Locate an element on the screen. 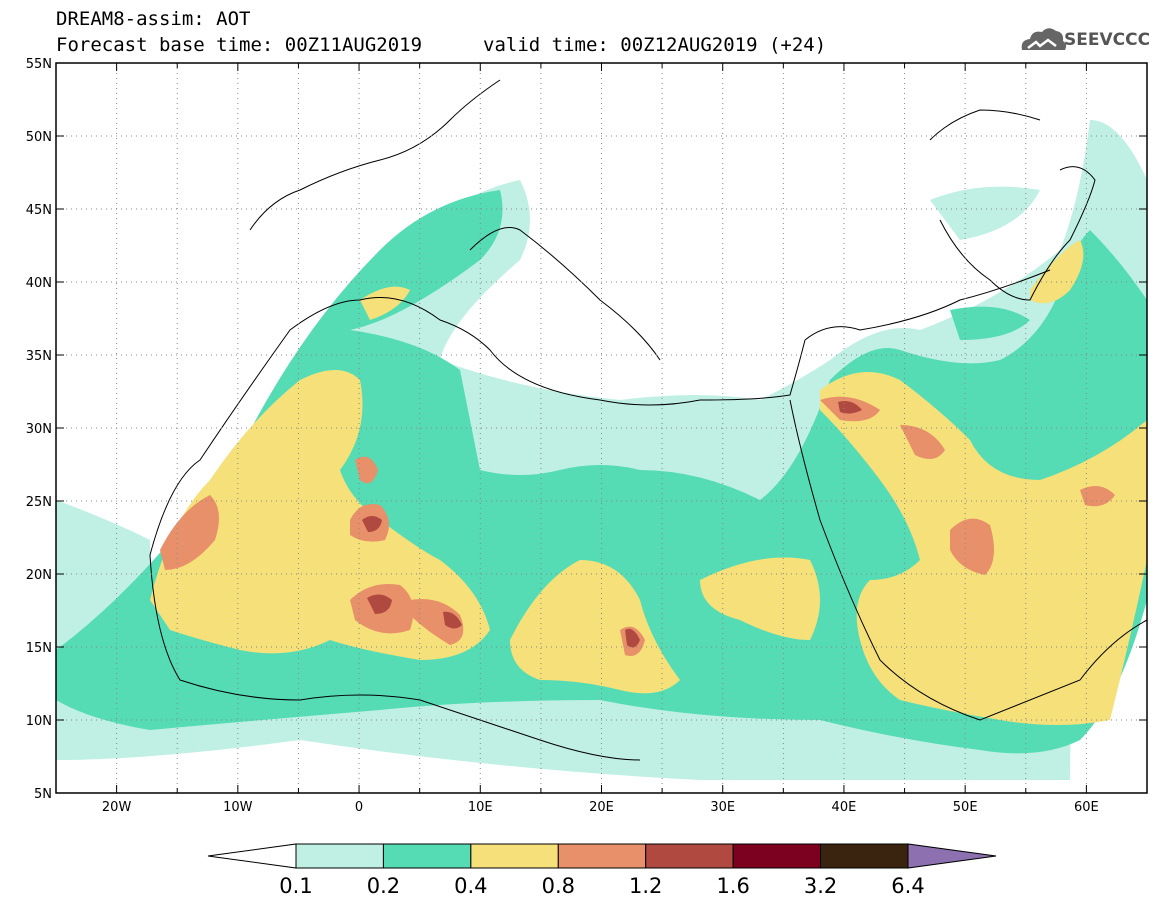 Image resolution: width=1165 pixels, height=905 pixels. colorbar-arrow-right is located at coordinates (952, 856).